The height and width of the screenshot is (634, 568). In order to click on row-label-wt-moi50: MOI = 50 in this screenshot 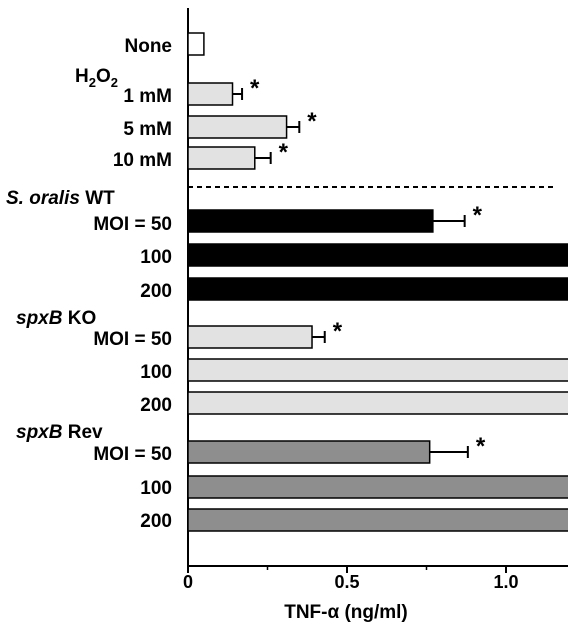, I will do `click(132, 224)`.